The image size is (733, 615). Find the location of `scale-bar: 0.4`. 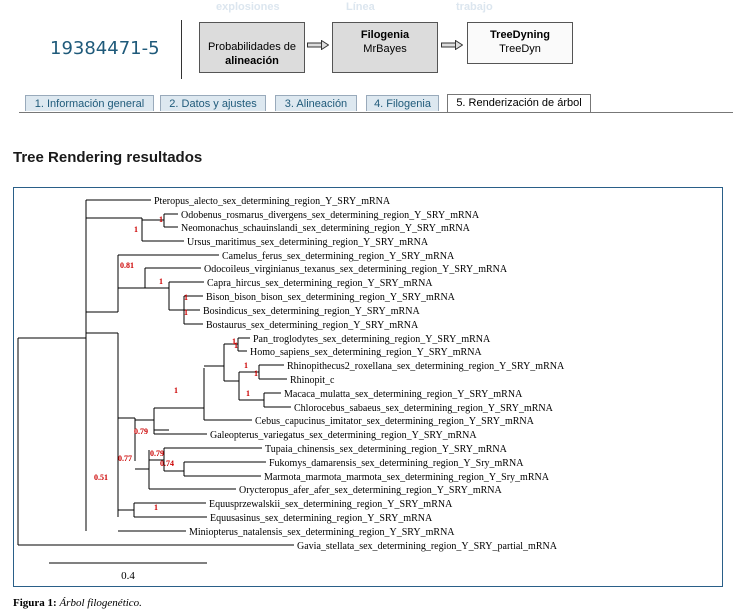

scale-bar: 0.4 is located at coordinates (128, 572).